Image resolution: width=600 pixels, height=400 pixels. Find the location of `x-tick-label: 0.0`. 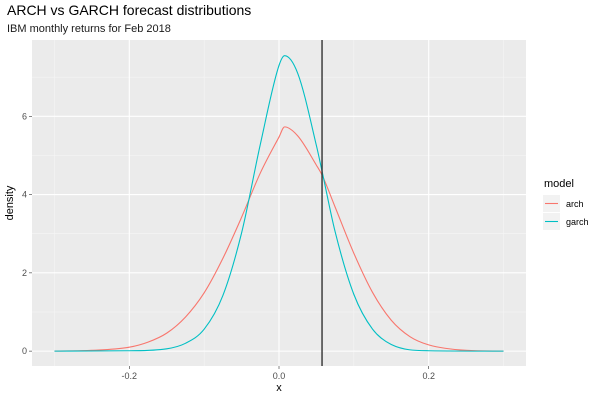

x-tick-label: 0.0 is located at coordinates (279, 376).